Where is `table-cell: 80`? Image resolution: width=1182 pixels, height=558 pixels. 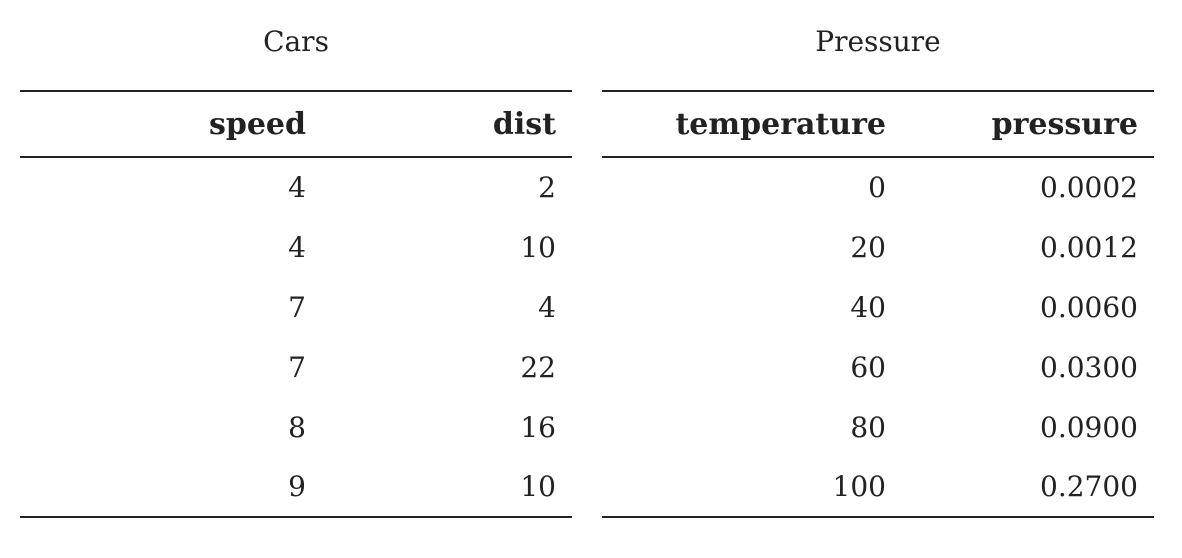 table-cell: 80 is located at coordinates (868, 427).